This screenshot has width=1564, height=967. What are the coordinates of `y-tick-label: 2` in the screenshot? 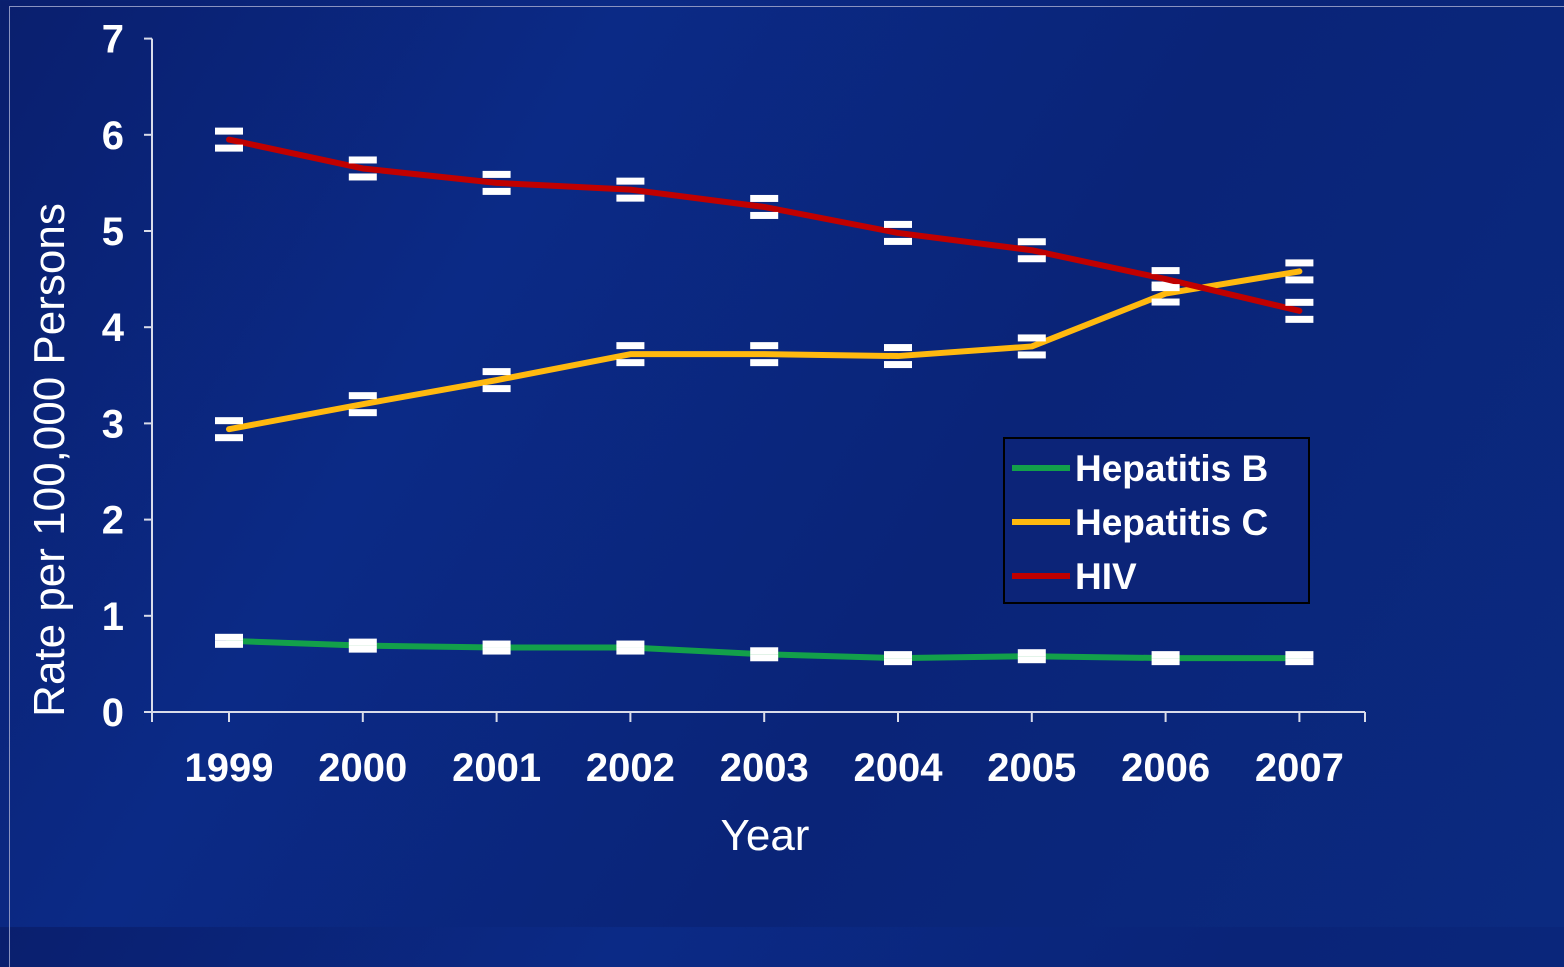 It's located at (113, 521).